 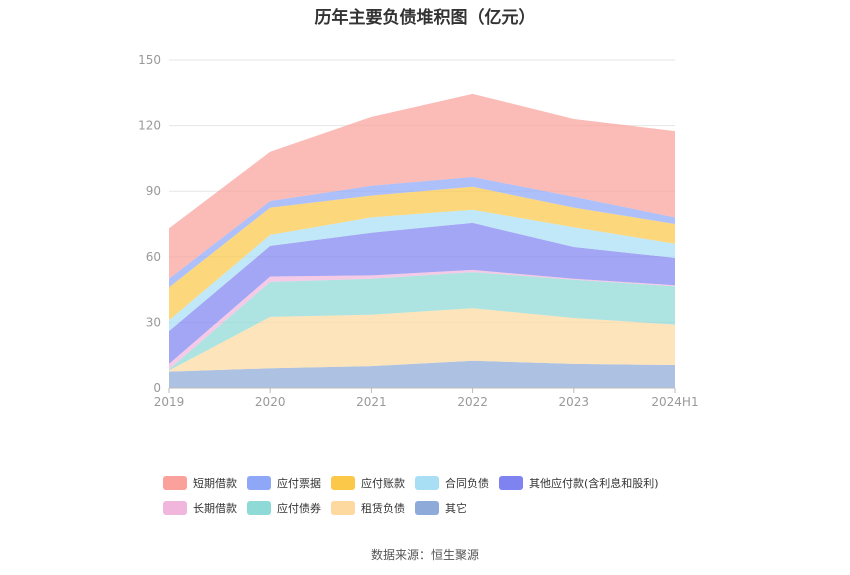 I want to click on legend-item: 合同负债, so click(x=452, y=483).